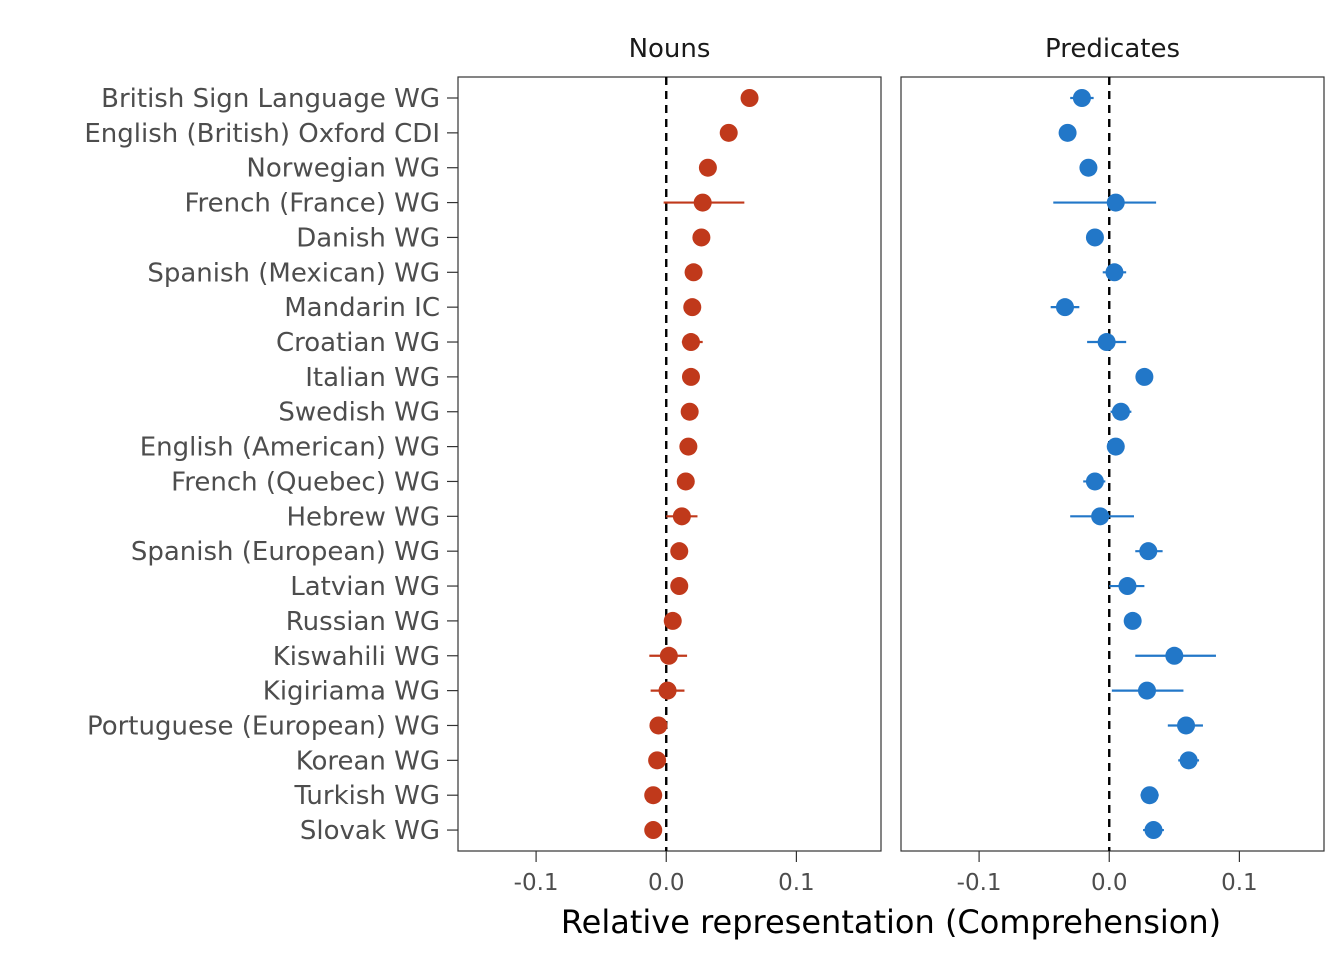 This screenshot has height=960, width=1344. Describe the element at coordinates (262, 134) in the screenshot. I see `category-label-english-british-oxford-cdi: English (British) Oxford CDI` at that location.